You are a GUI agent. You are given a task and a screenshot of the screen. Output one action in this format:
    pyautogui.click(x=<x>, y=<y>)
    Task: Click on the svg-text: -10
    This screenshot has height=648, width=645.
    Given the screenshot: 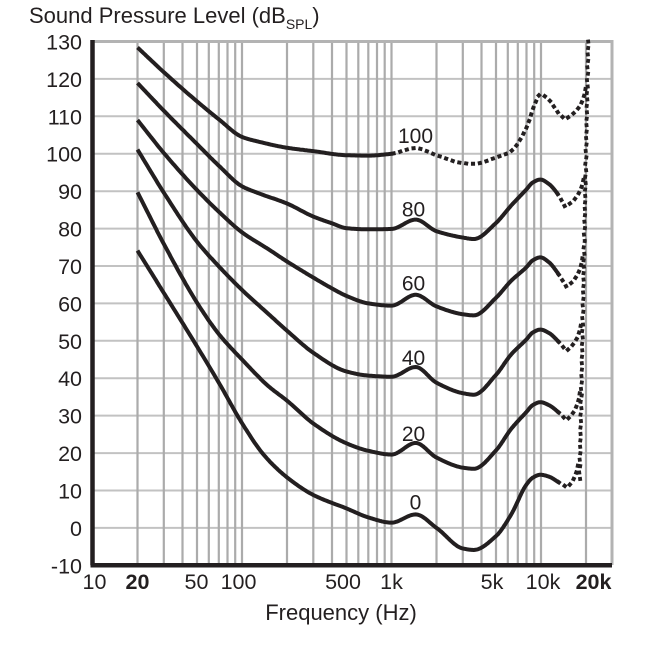 What is the action you would take?
    pyautogui.click(x=66, y=566)
    